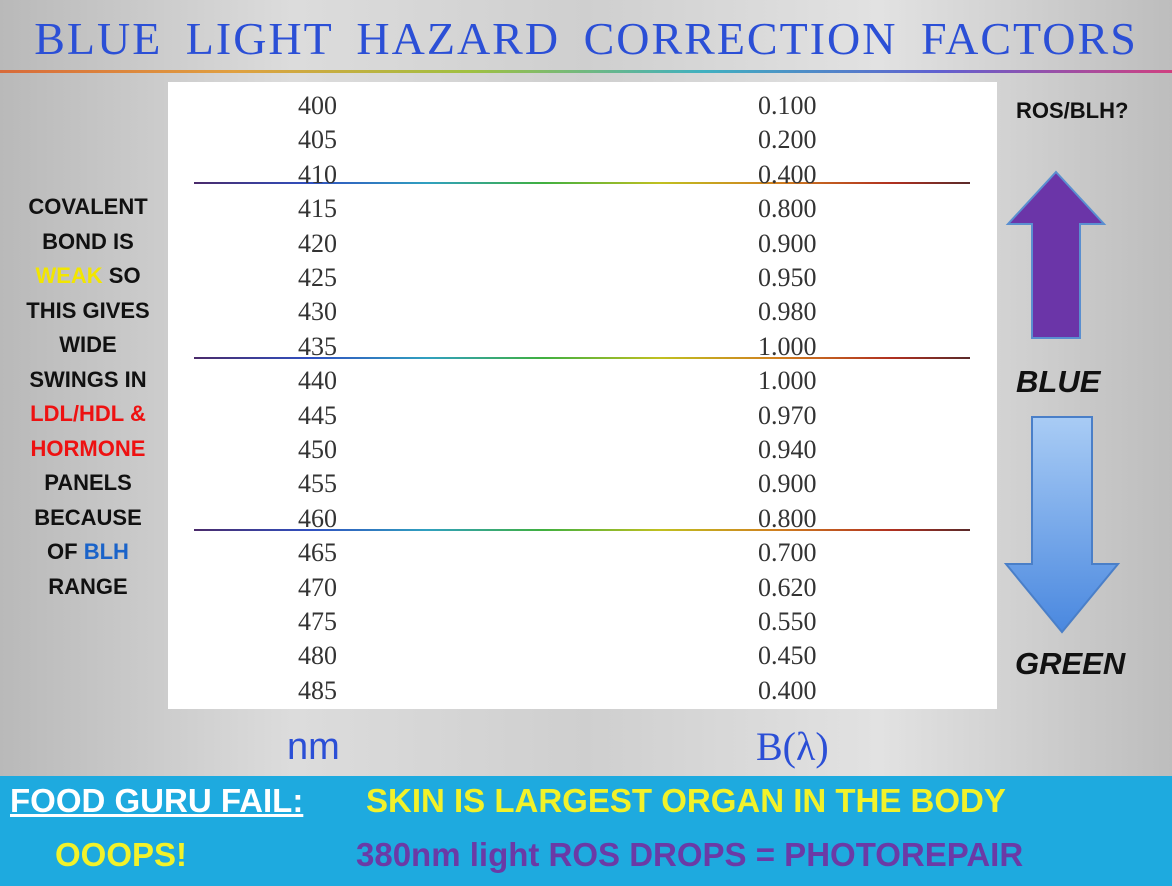 This screenshot has width=1172, height=886. I want to click on factor-cell: 0.100, so click(787, 105).